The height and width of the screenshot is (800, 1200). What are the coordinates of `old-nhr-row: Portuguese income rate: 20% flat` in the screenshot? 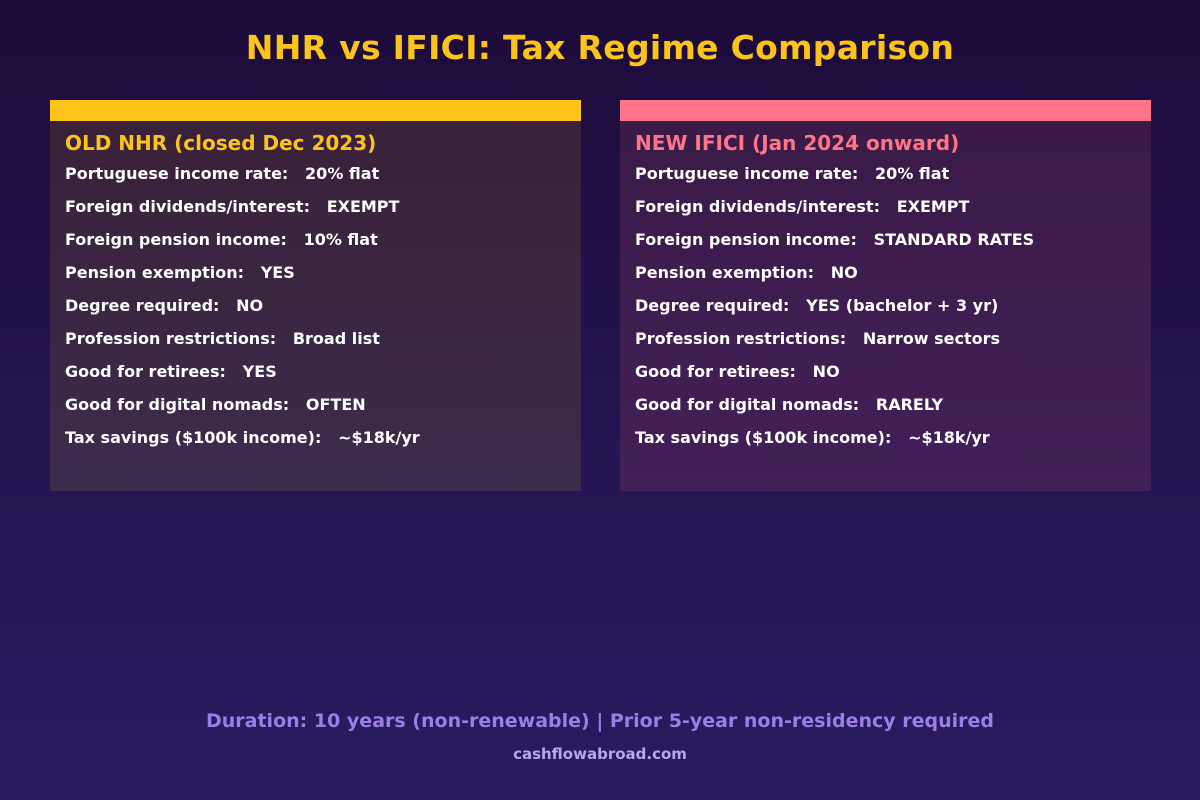 It's located at (323, 179).